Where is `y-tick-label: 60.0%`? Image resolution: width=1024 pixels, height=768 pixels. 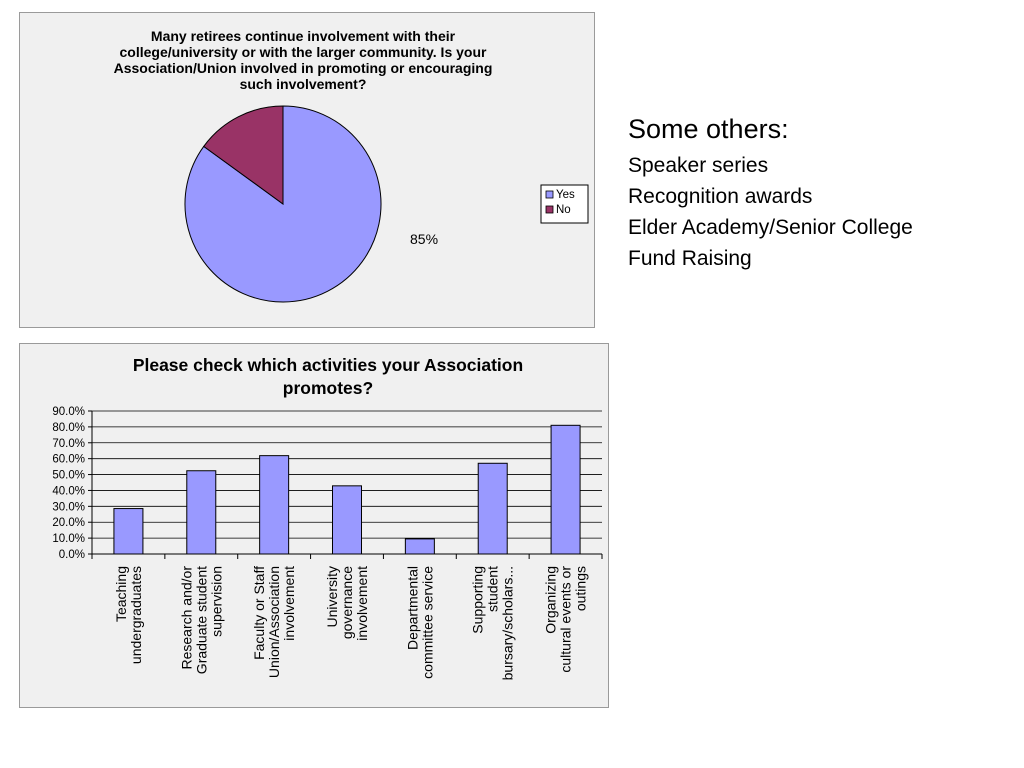
y-tick-label: 60.0% is located at coordinates (68, 460).